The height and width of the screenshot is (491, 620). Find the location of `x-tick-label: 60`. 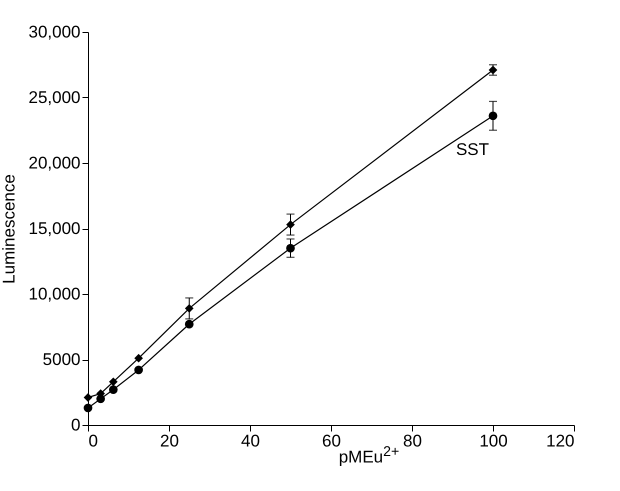

x-tick-label: 60 is located at coordinates (331, 441).